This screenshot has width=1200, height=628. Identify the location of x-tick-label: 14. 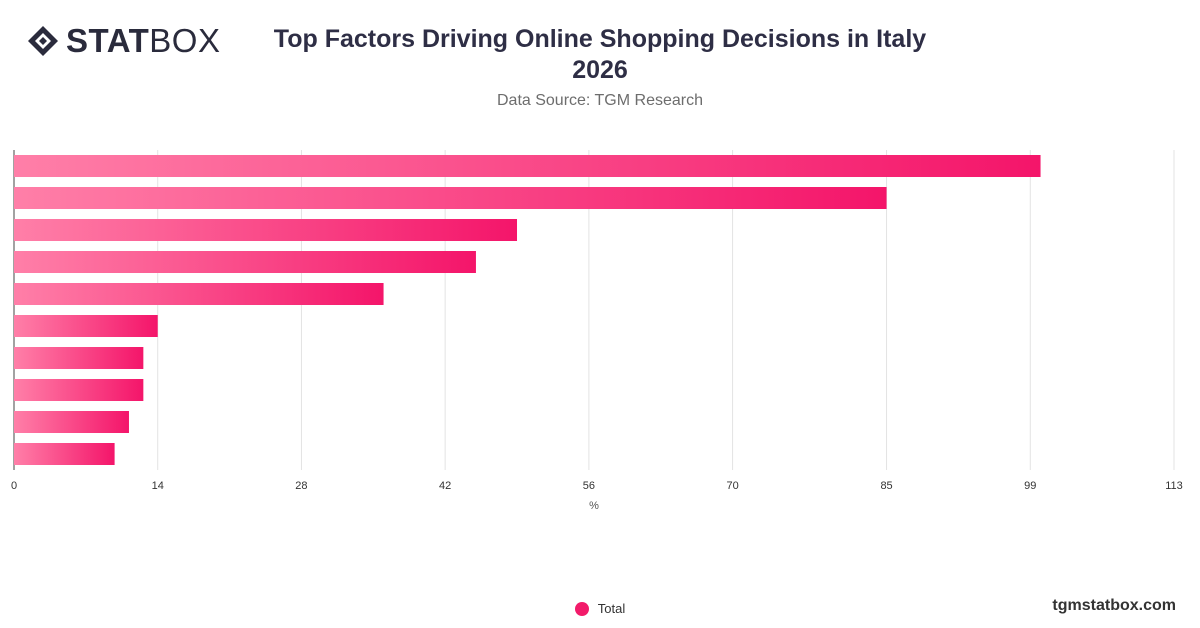
(158, 486).